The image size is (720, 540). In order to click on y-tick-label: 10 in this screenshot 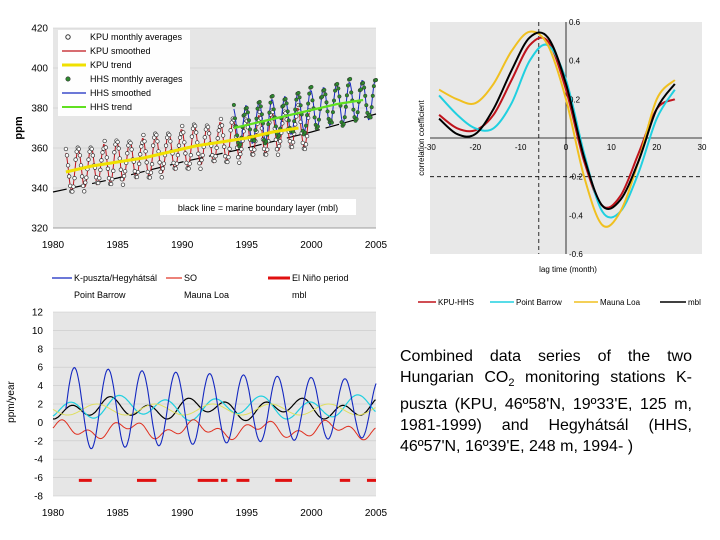, I will do `click(38, 331)`.